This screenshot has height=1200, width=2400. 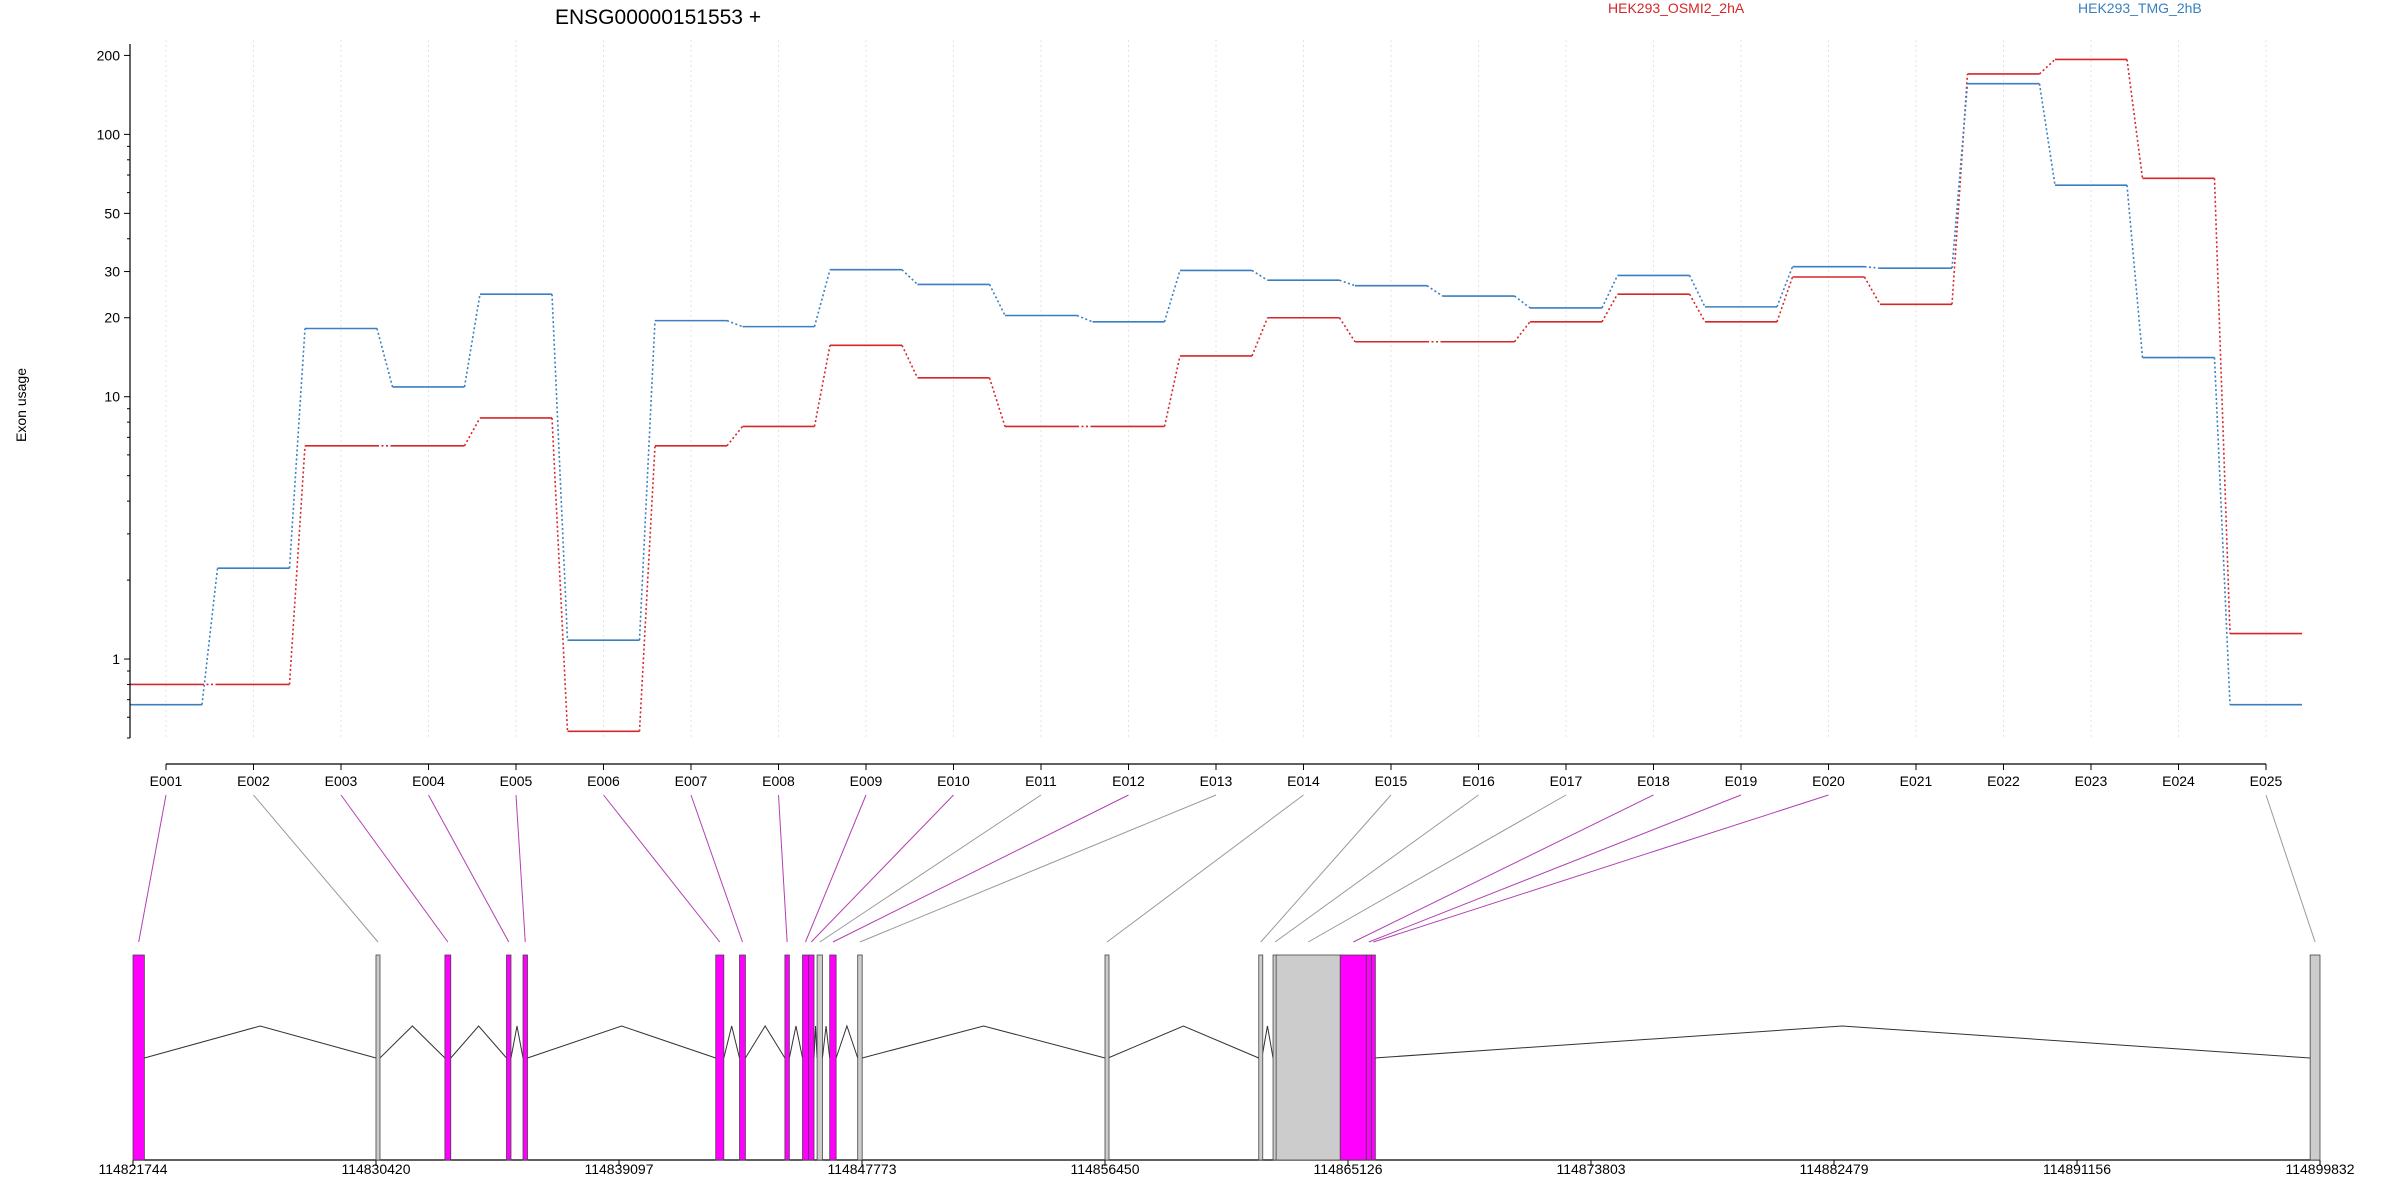 I want to click on legend-label-series-1: HEK293_OSMI2_2hA, so click(x=1676, y=8).